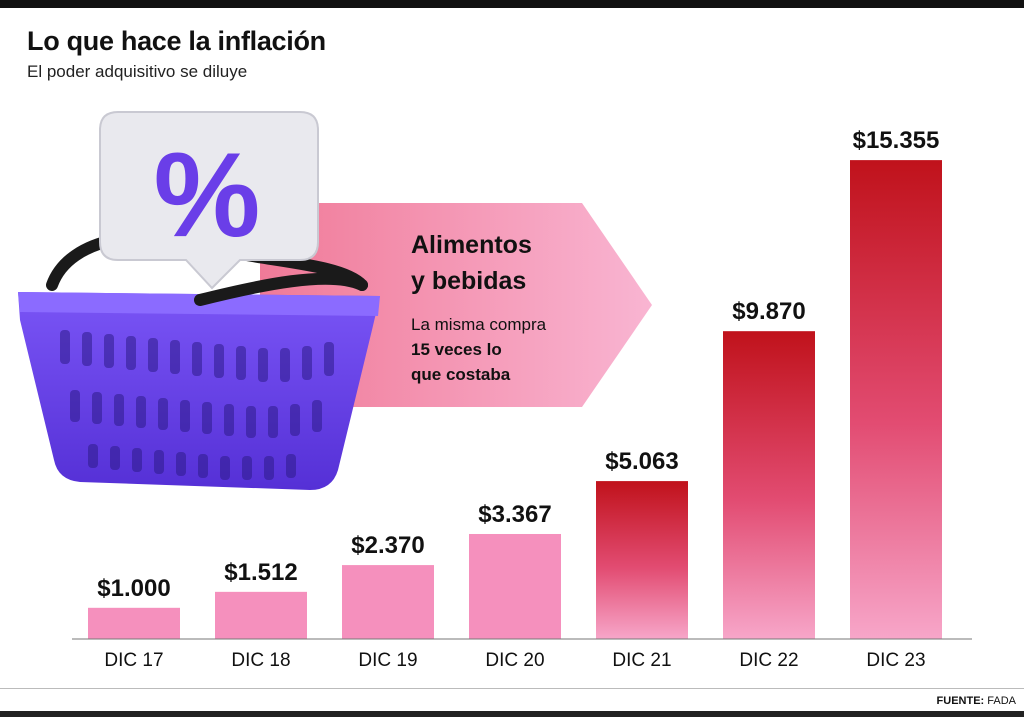 The image size is (1024, 717). Describe the element at coordinates (896, 140) in the screenshot. I see `value-label: $15.355` at that location.